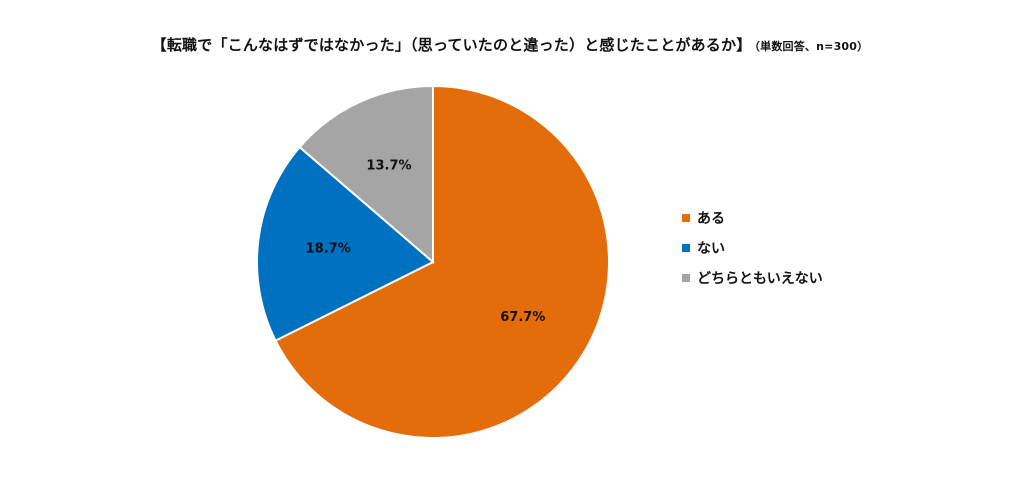 This screenshot has height=481, width=1020. What do you see at coordinates (760, 279) in the screenshot?
I see `legend-label-2: どちらともいえない` at bounding box center [760, 279].